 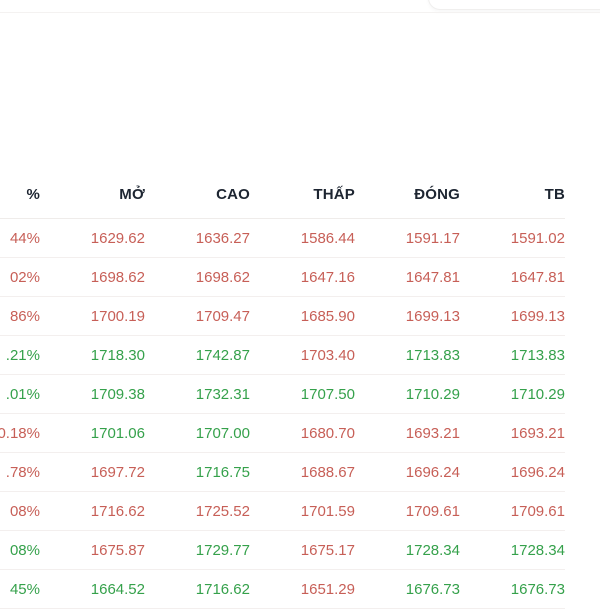 What do you see at coordinates (282, 355) in the screenshot?
I see `table-row: .21% 1718.30 1742.87 1703.40 1713.83 1713.83` at bounding box center [282, 355].